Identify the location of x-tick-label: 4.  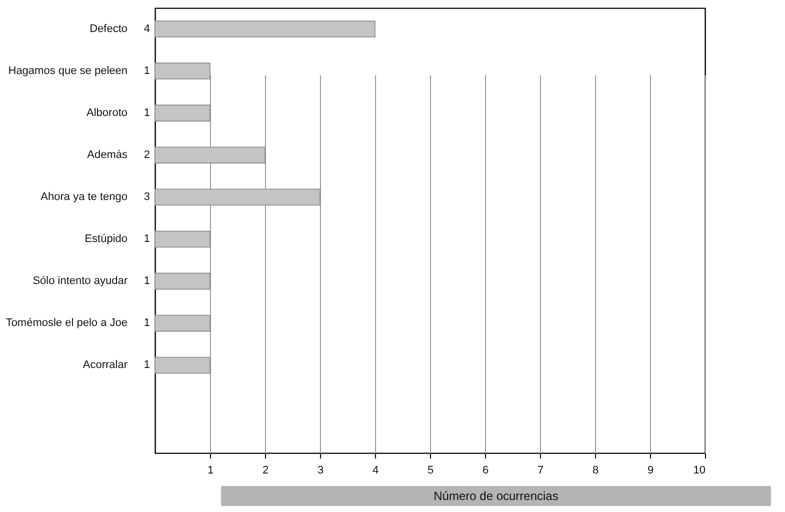
(375, 470).